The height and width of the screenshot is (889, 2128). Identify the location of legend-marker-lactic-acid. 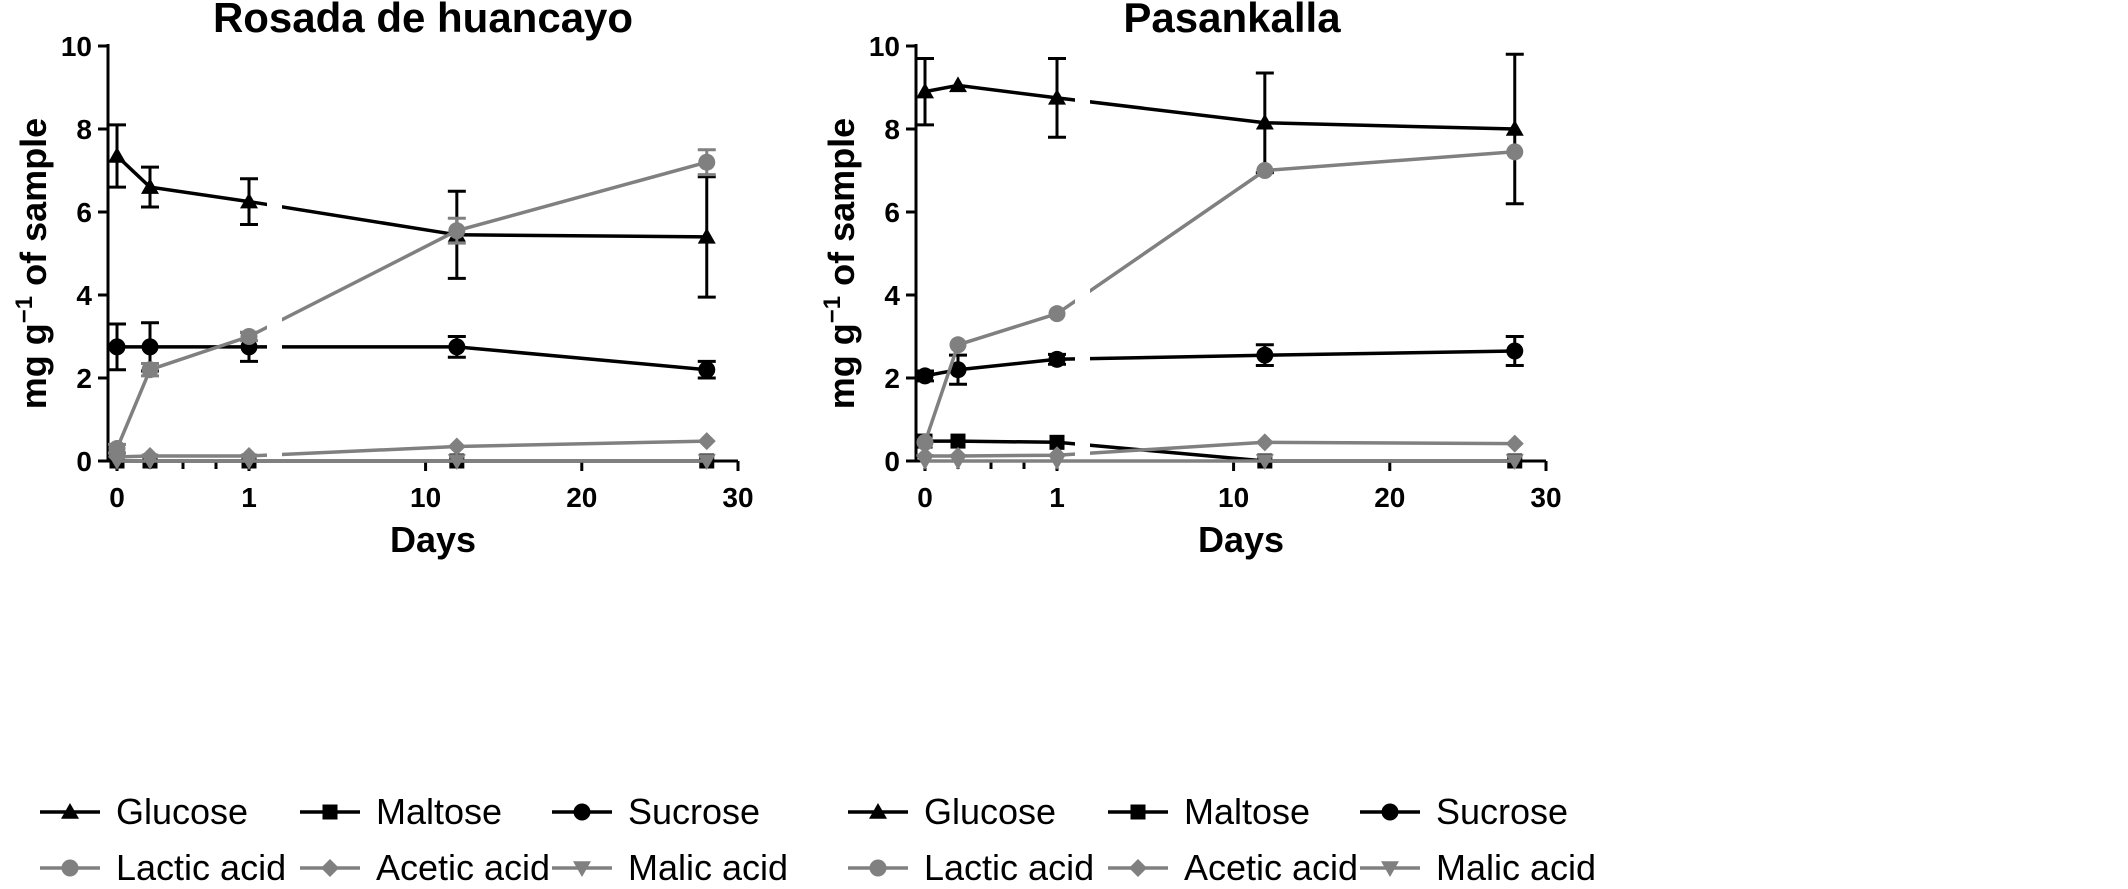
(70, 868).